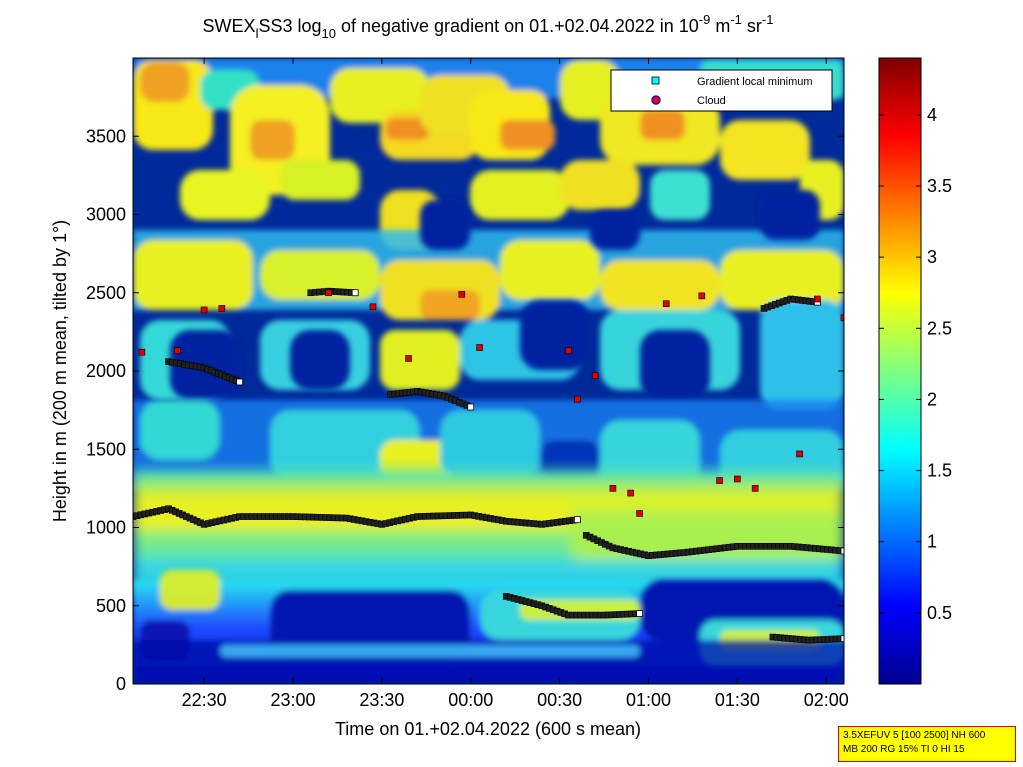 The width and height of the screenshot is (1023, 767). I want to click on y-axis-label: Height in m (200 m mean, tilted by 1°), so click(60, 371).